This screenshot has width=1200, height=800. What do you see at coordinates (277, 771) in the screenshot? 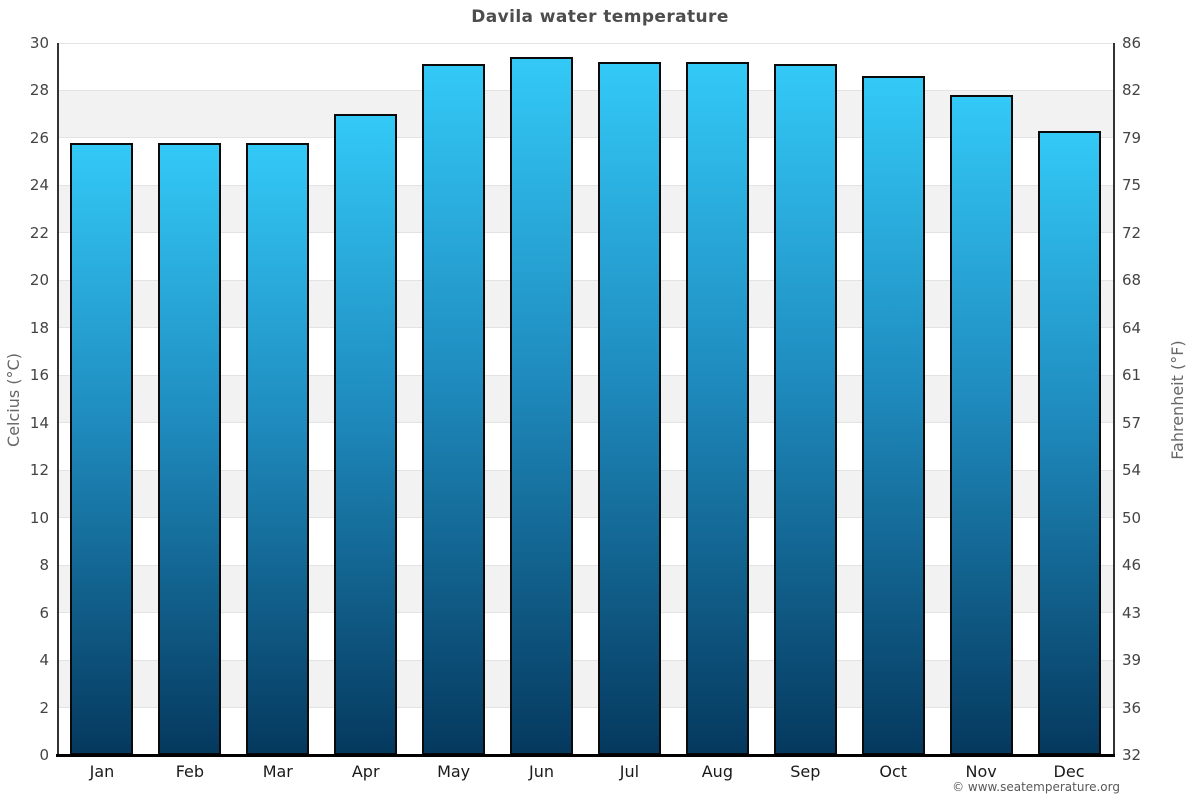
I see `x-tick-label: Mar` at bounding box center [277, 771].